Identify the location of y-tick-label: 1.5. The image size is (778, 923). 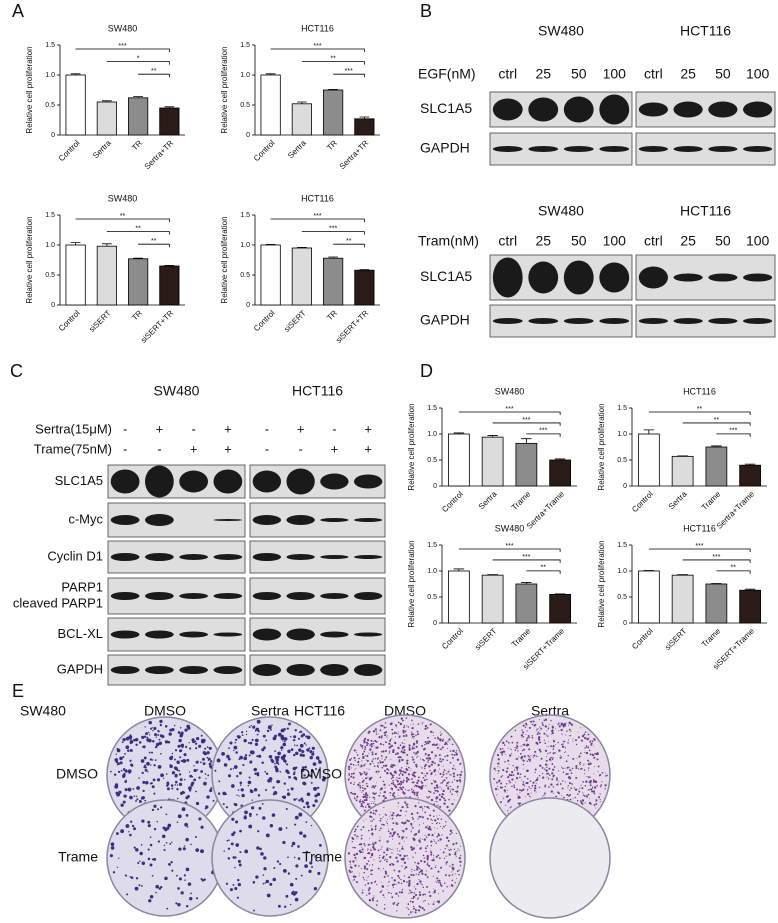
(432, 545).